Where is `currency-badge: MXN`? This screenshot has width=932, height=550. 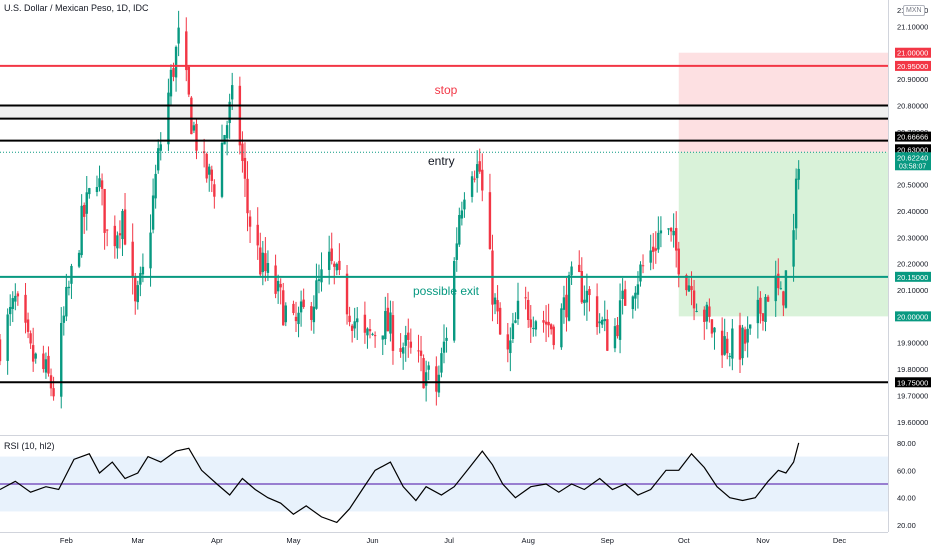
currency-badge: MXN is located at coordinates (914, 10).